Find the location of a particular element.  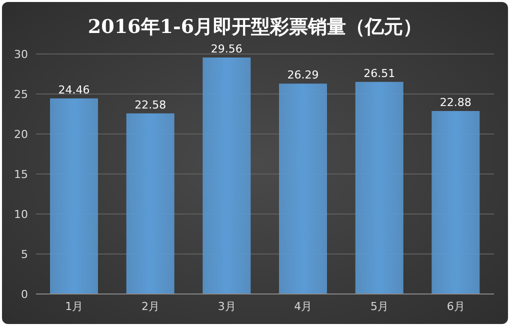

y-tick-label: 30 is located at coordinates (21, 54).